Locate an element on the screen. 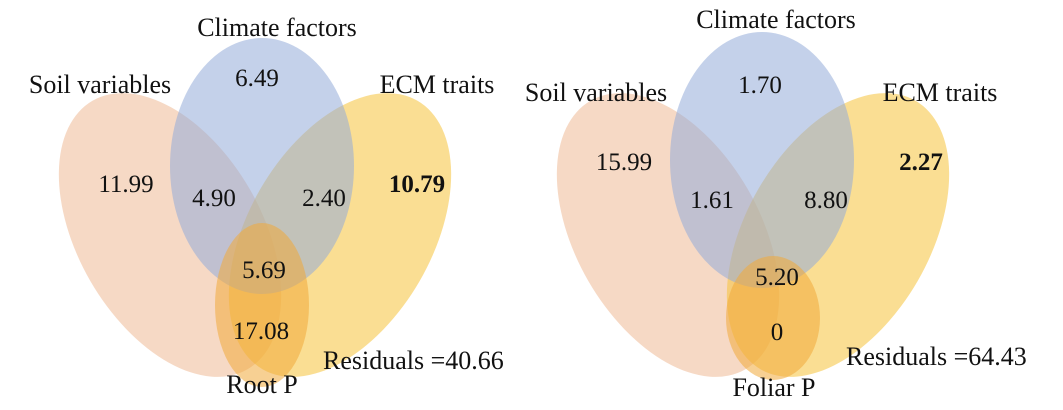 The height and width of the screenshot is (410, 1063). foliar-p-ellipse is located at coordinates (773, 318).